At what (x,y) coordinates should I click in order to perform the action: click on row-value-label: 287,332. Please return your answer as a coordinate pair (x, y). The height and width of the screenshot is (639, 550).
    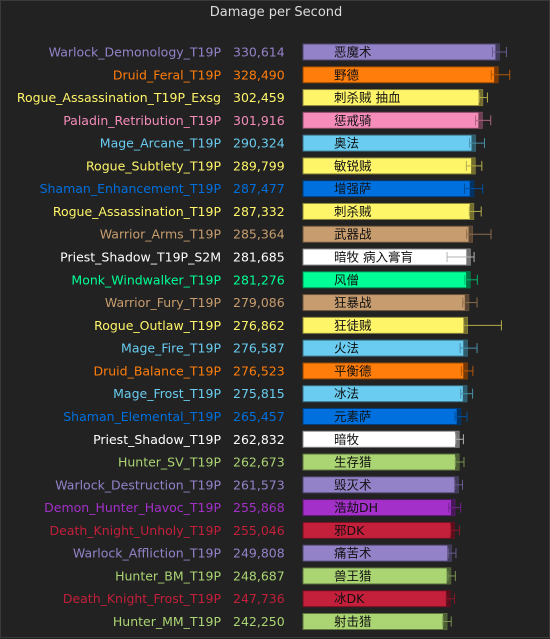
    Looking at the image, I should click on (259, 211).